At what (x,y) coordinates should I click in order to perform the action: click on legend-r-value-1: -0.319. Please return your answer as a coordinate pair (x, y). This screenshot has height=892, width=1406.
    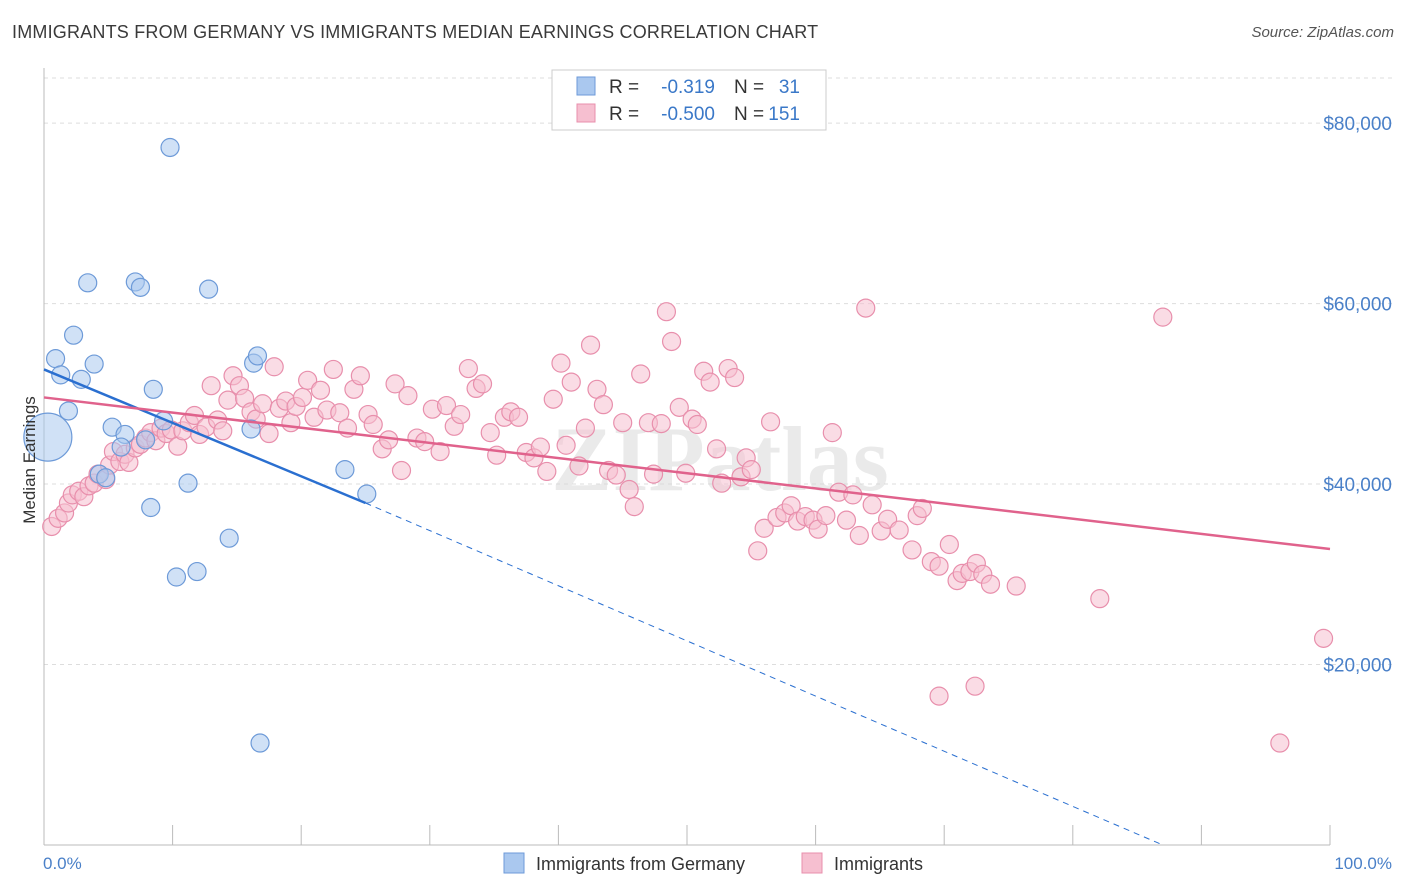
    Looking at the image, I should click on (688, 87).